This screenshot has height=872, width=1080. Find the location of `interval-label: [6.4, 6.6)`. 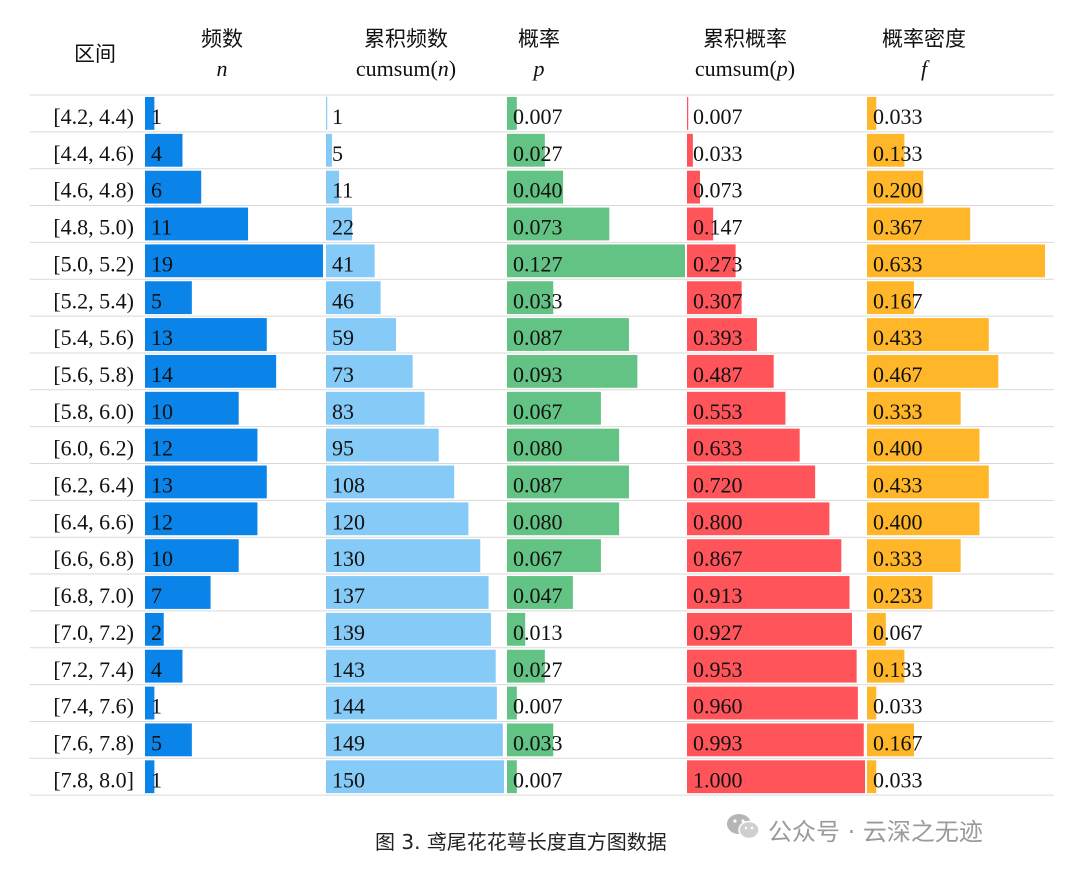

interval-label: [6.4, 6.6) is located at coordinates (93, 521).